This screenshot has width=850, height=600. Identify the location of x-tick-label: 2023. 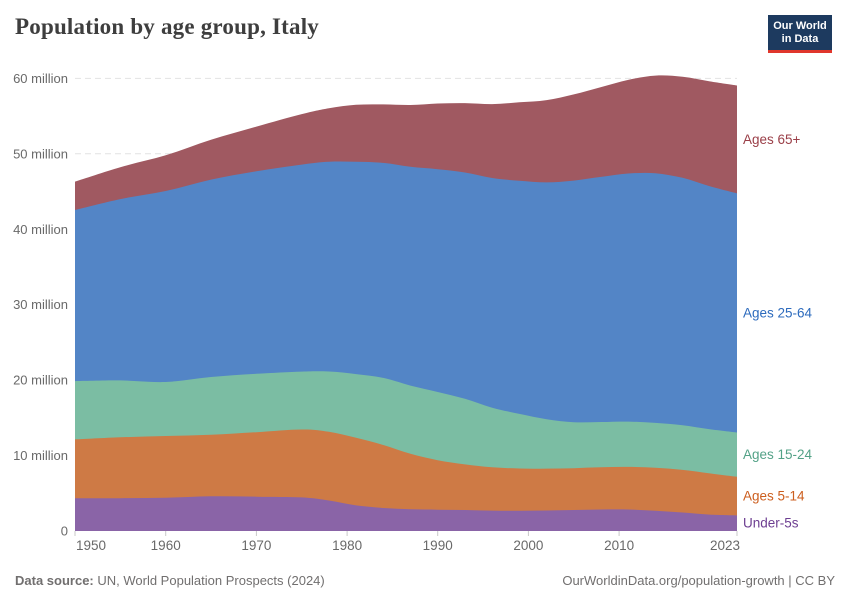
(725, 545).